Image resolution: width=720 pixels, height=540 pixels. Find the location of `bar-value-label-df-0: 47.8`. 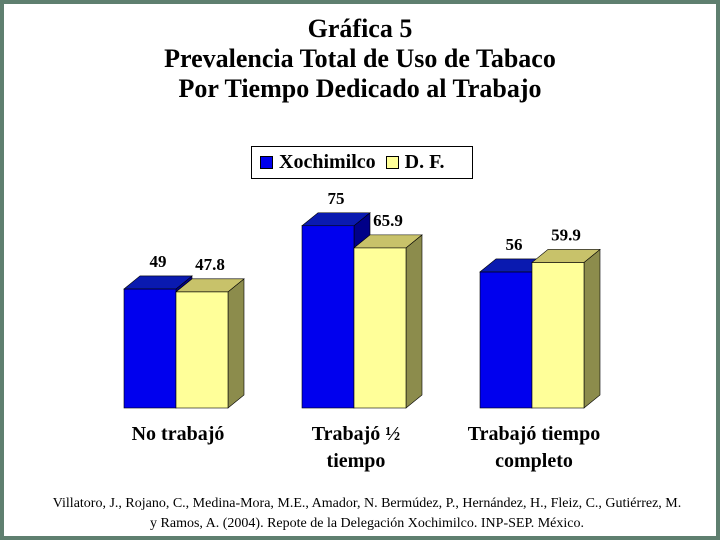

bar-value-label-df-0: 47.8 is located at coordinates (210, 264).